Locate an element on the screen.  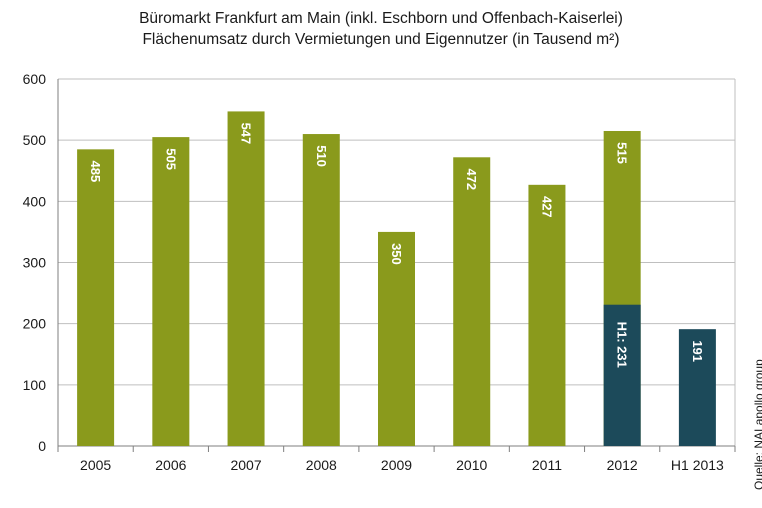
x-tick-label: 2010 is located at coordinates (471, 465).